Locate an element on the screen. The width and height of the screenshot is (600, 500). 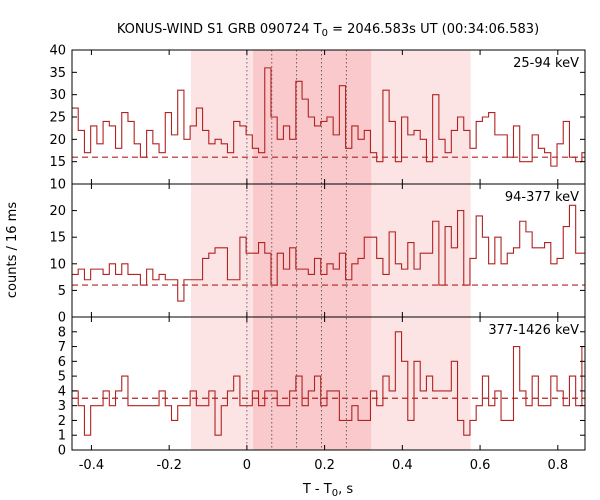
x-axis-label-suffix: , s is located at coordinates (345, 489).